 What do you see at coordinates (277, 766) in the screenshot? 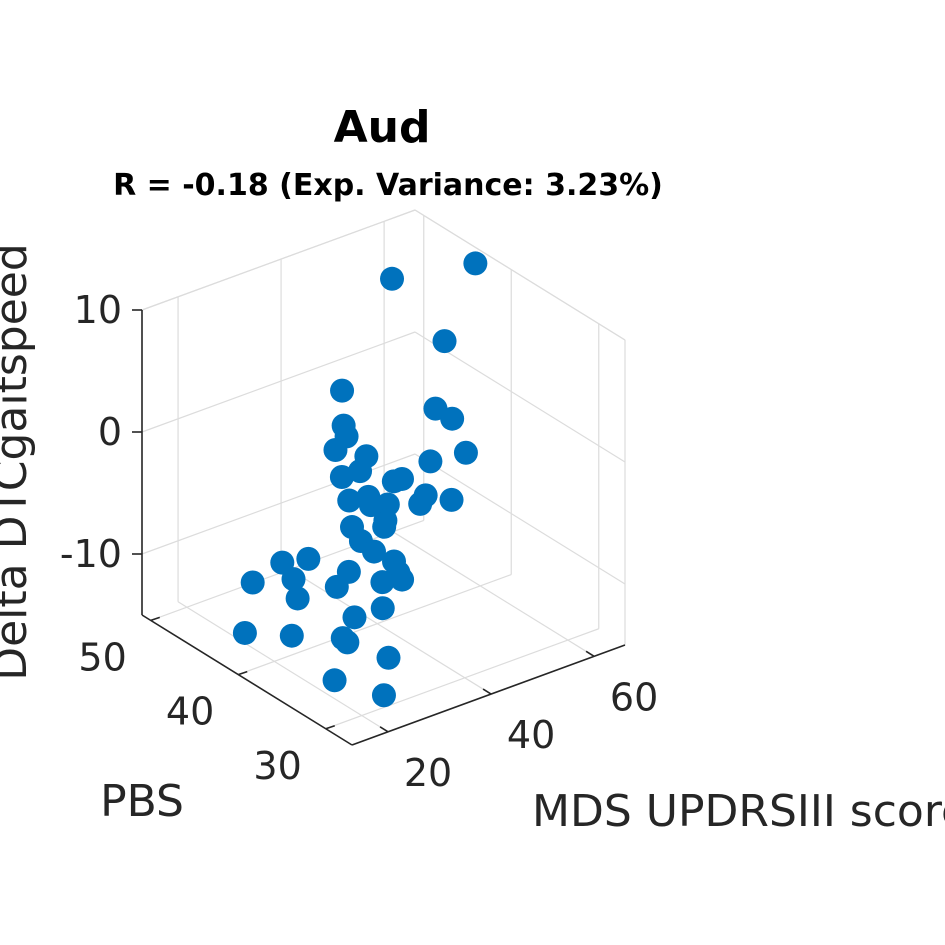
I see `y-tick-label: 30` at bounding box center [277, 766].